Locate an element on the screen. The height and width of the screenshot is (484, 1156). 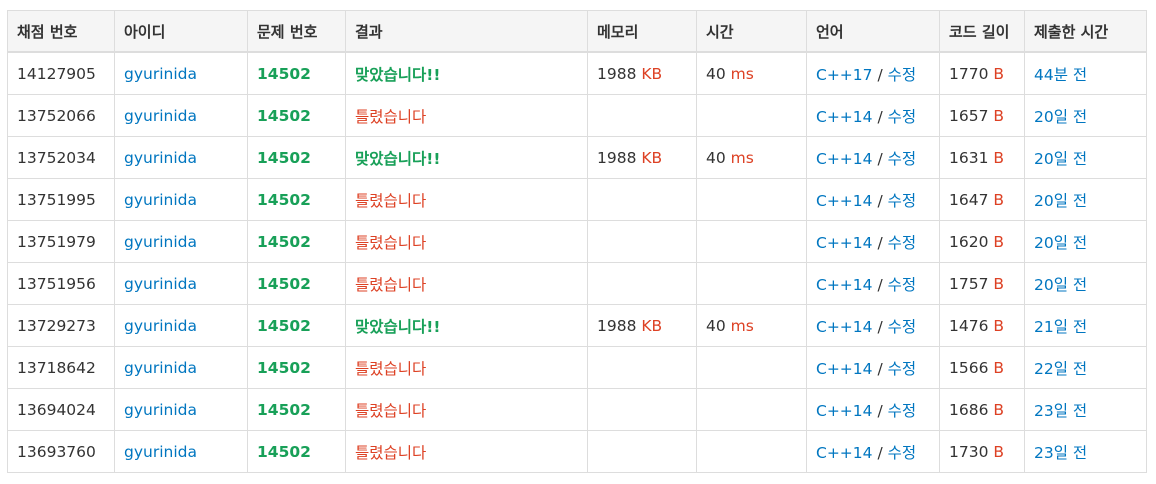
code-length-cell: 1566 B is located at coordinates (982, 367).